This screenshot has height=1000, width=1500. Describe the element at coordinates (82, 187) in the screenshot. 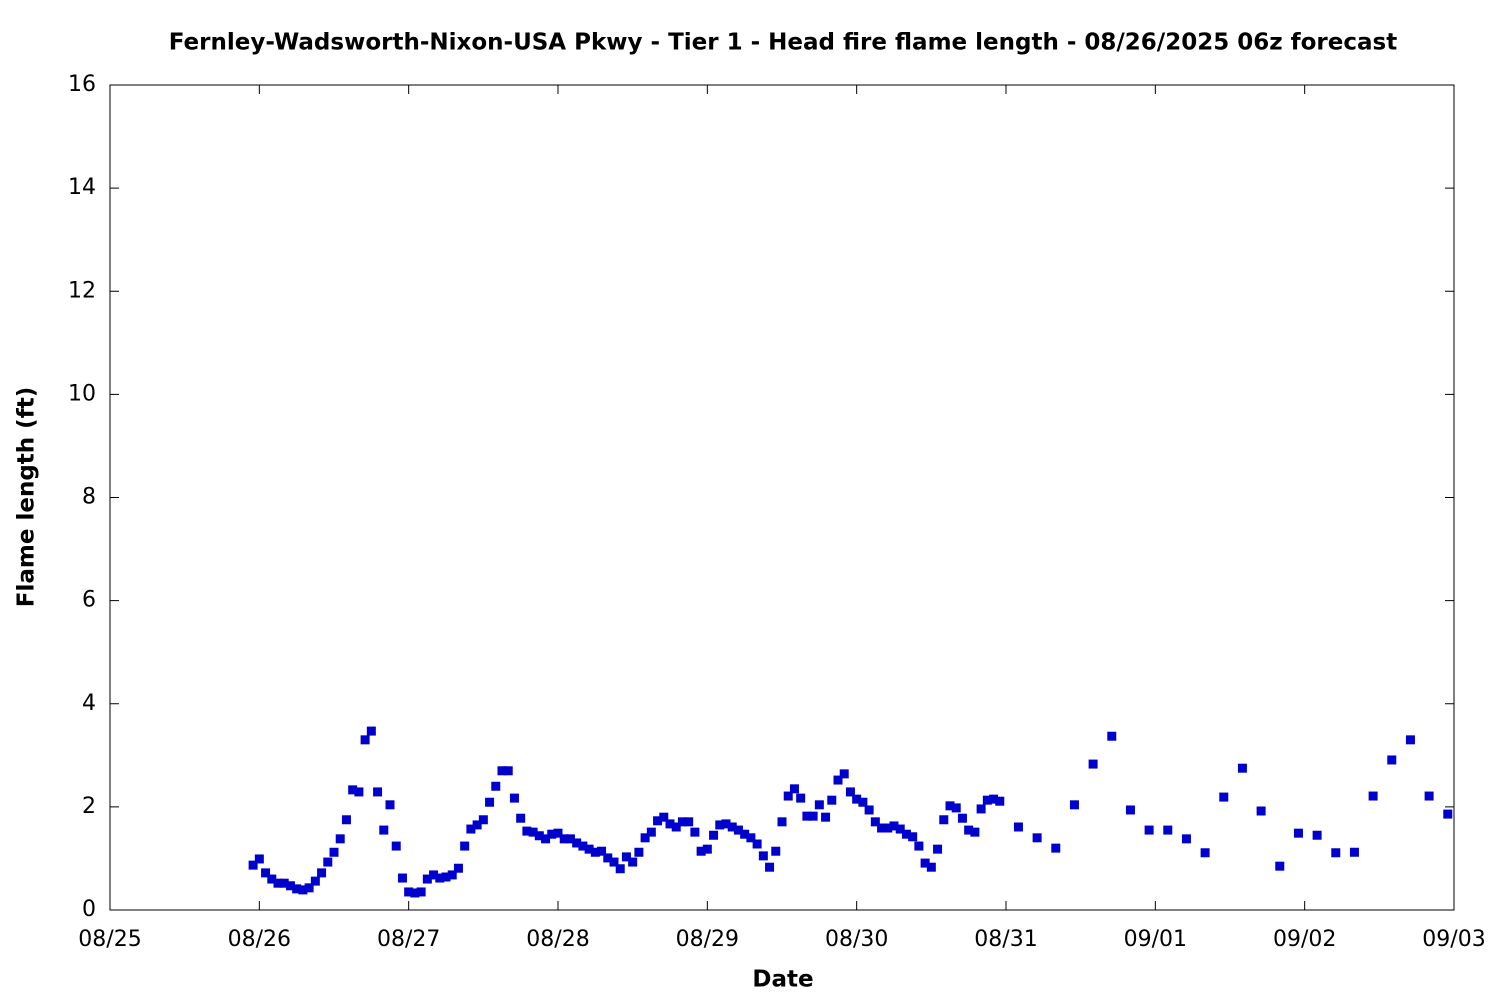

I see `y-tick-label: 14` at that location.